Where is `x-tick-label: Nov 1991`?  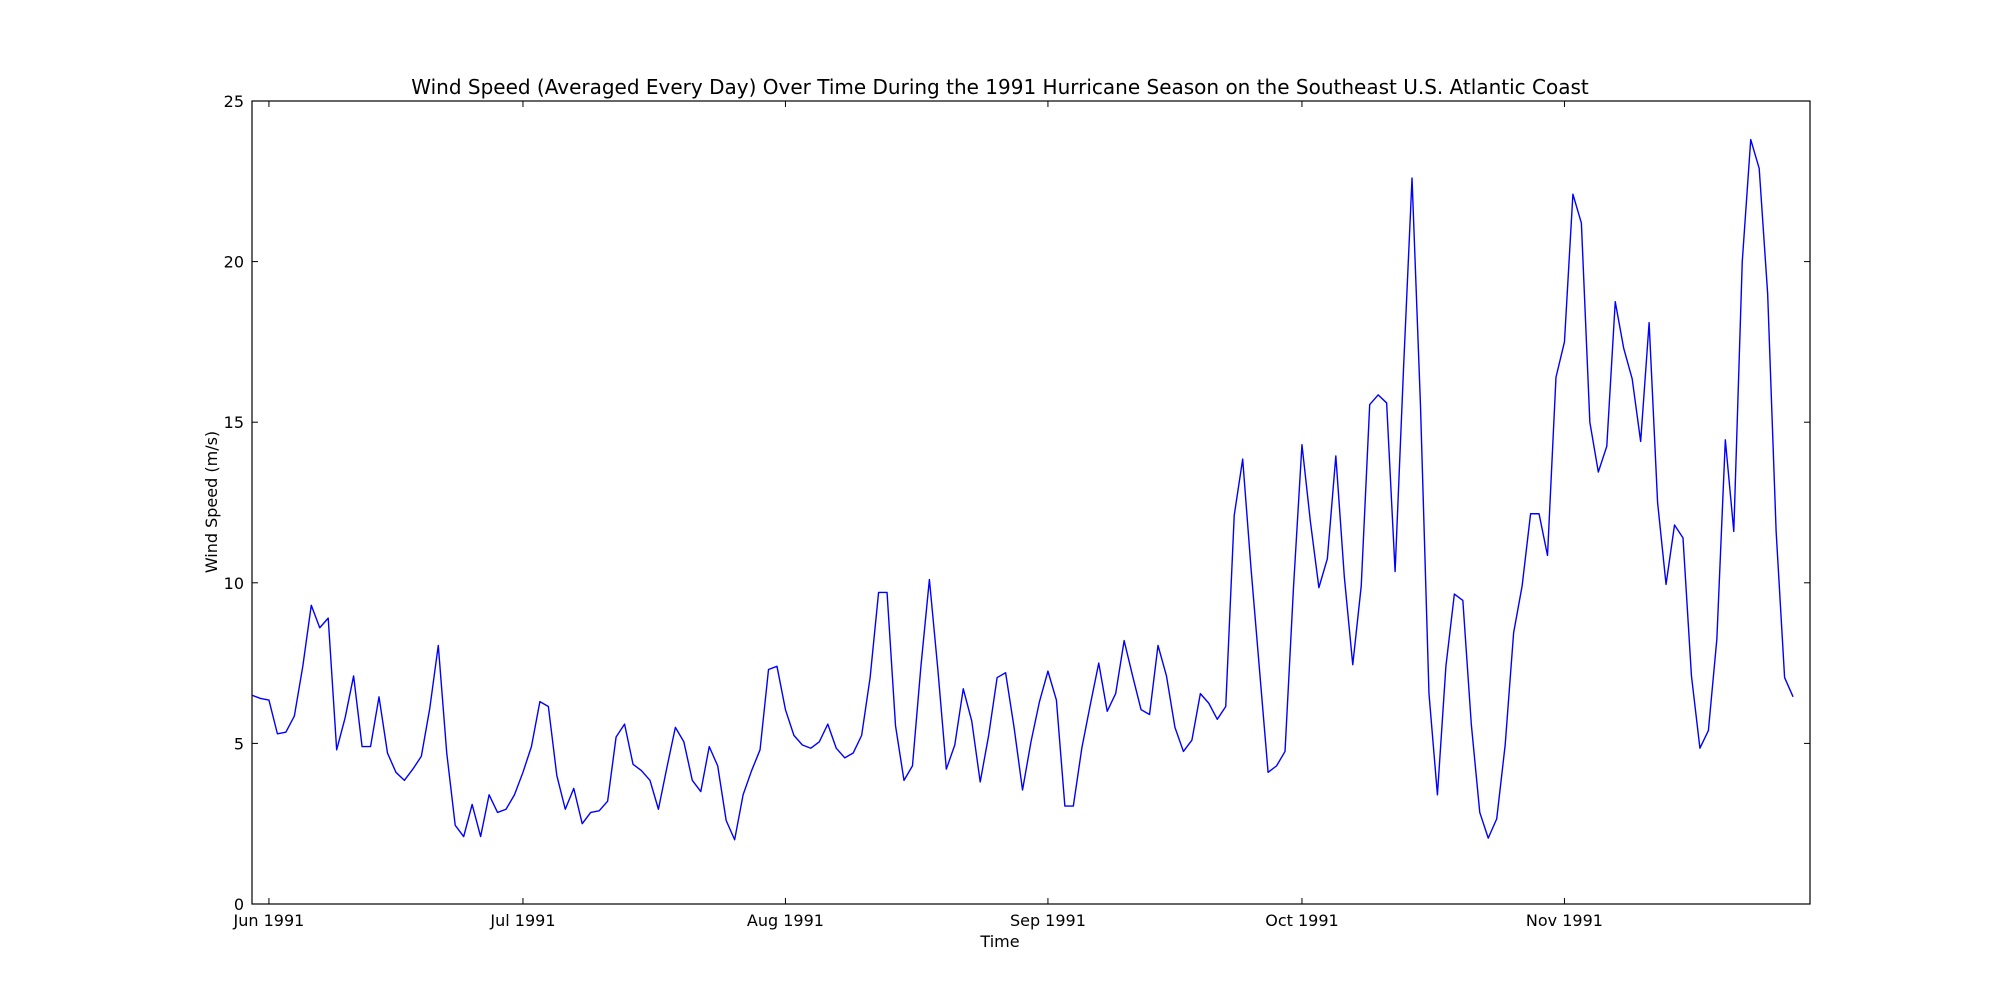
x-tick-label: Nov 1991 is located at coordinates (1564, 920).